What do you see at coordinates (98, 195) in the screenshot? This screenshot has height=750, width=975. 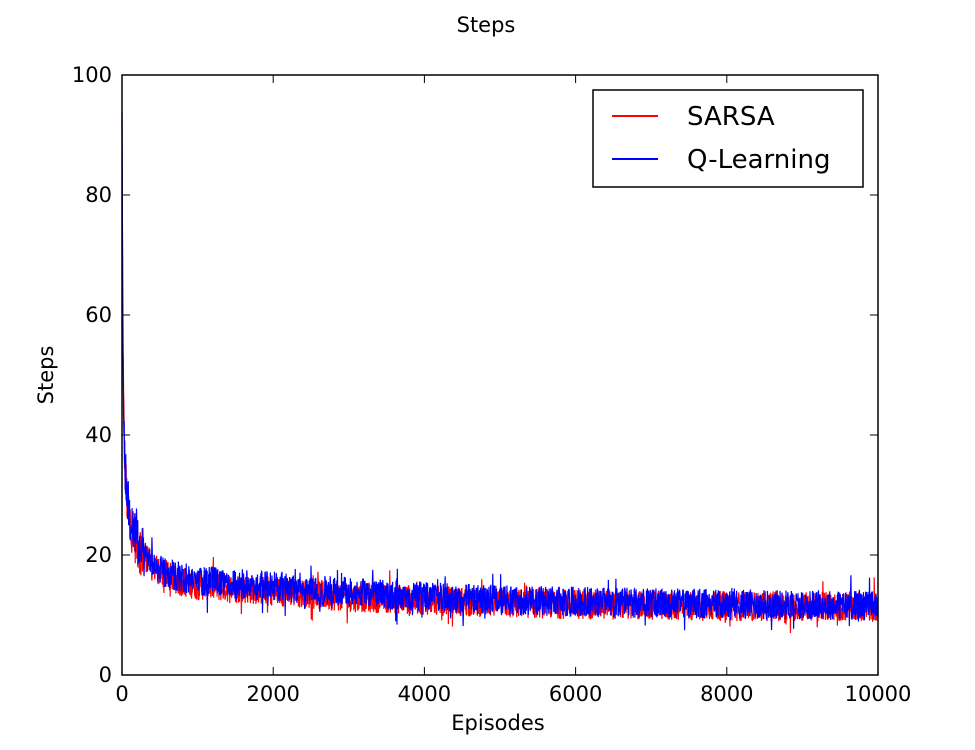 I see `y-tick-label: 80` at bounding box center [98, 195].